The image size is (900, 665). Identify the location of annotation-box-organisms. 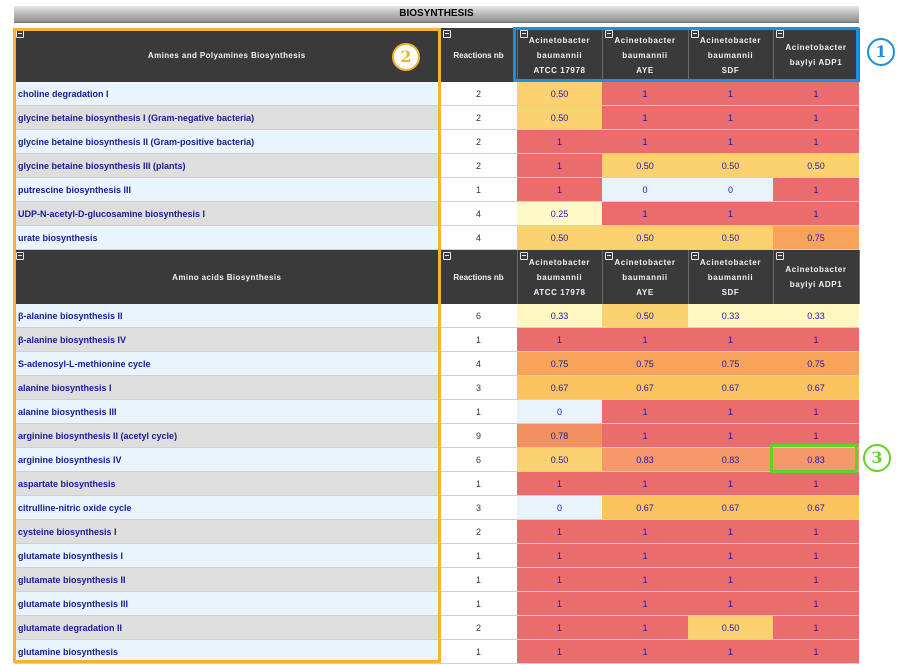
(686, 54).